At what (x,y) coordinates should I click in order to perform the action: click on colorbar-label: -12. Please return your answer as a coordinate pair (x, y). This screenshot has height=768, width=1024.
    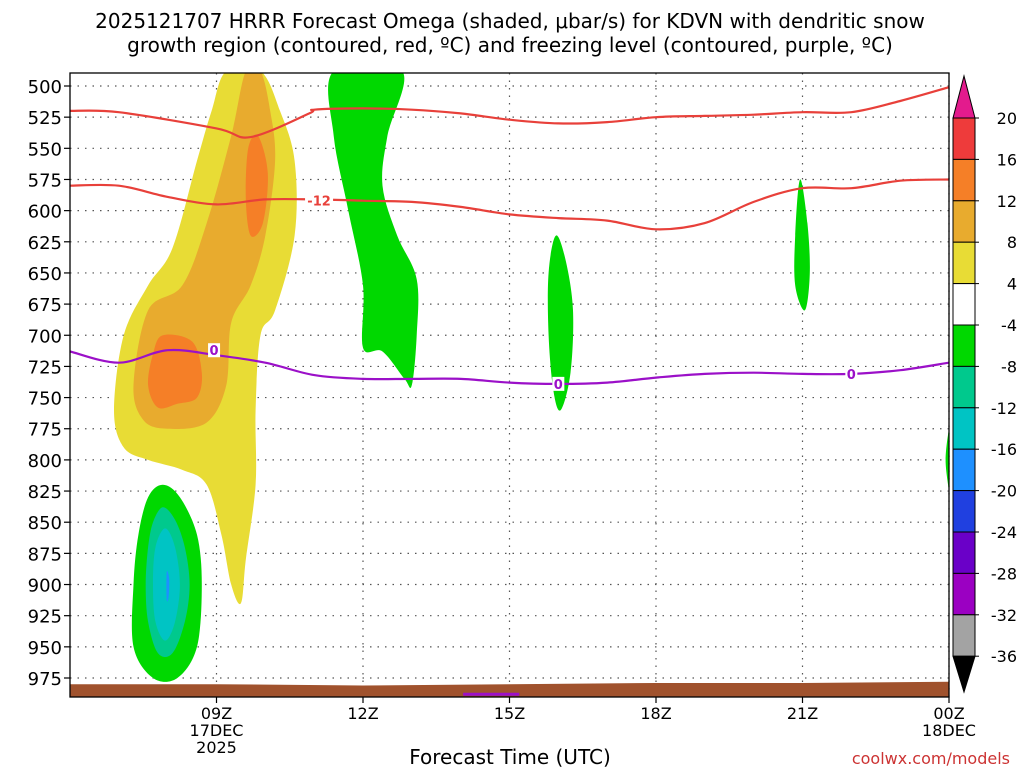
    Looking at the image, I should click on (1004, 408).